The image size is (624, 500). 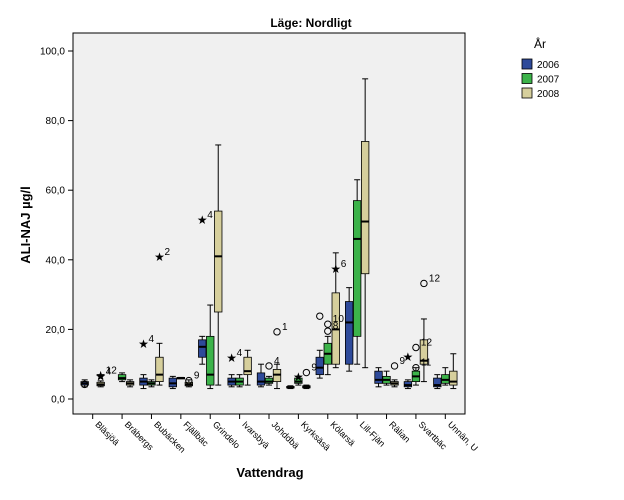 What do you see at coordinates (336, 326) in the screenshot?
I see `outlier-label: 8` at bounding box center [336, 326].